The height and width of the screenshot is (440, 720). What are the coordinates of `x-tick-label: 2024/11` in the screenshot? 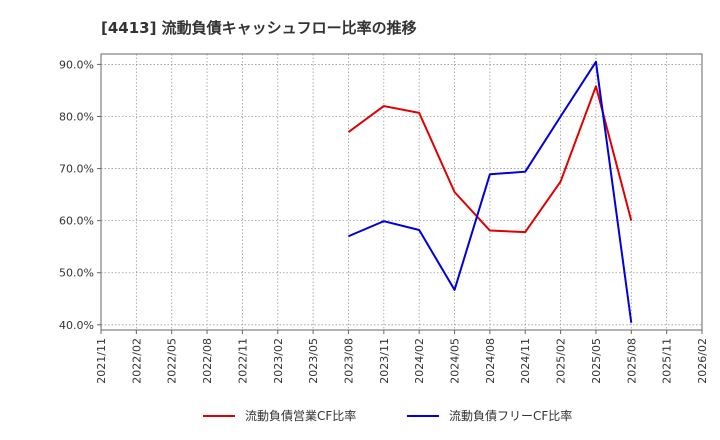 It's located at (525, 361).